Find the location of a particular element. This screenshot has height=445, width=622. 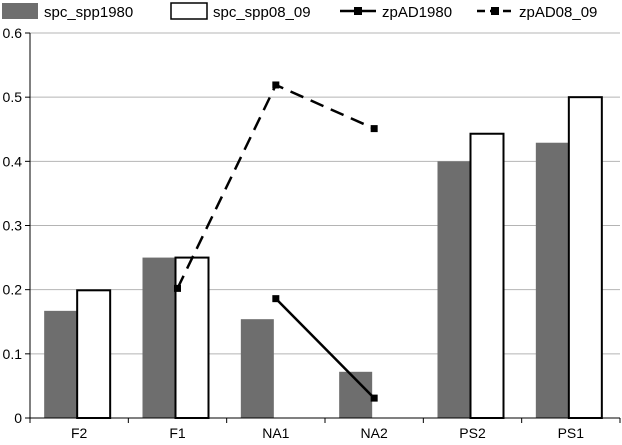

series-line is located at coordinates (325, 348).